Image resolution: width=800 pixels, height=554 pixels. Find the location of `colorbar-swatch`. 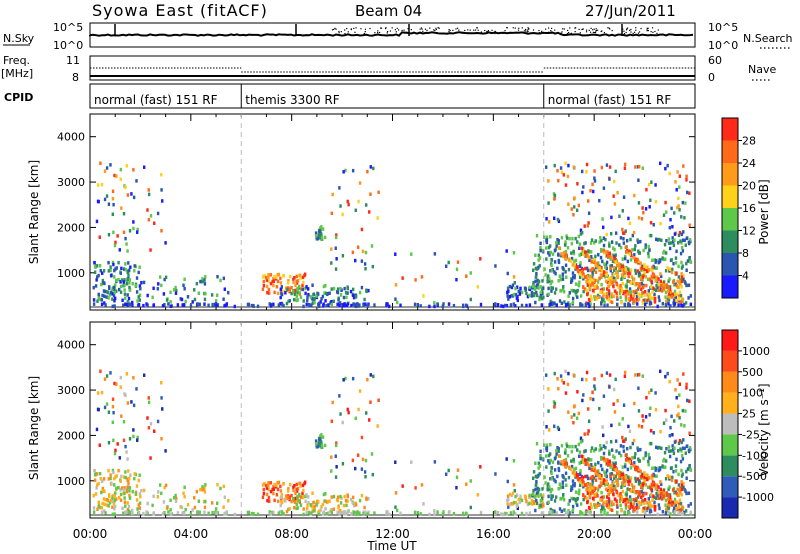

colorbar-swatch is located at coordinates (730, 361).